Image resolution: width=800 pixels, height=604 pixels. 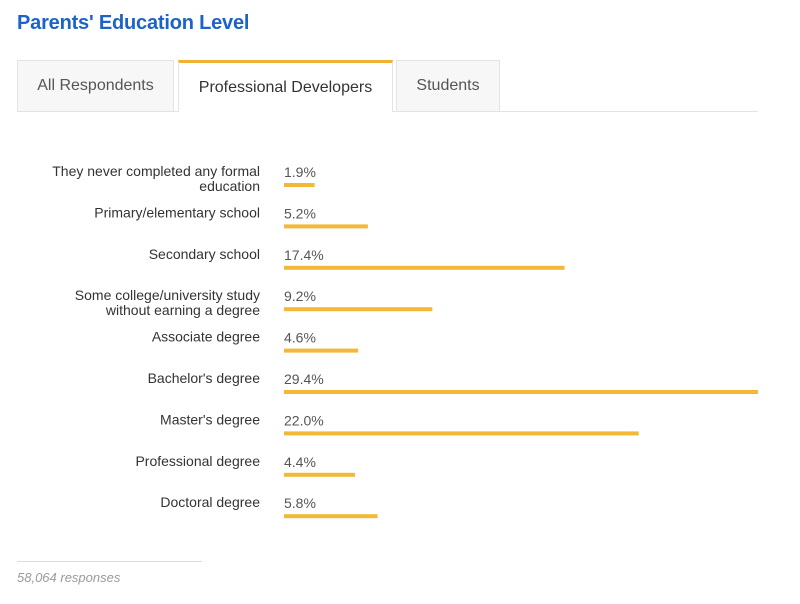 I want to click on value-label: 1.9%, so click(x=300, y=172).